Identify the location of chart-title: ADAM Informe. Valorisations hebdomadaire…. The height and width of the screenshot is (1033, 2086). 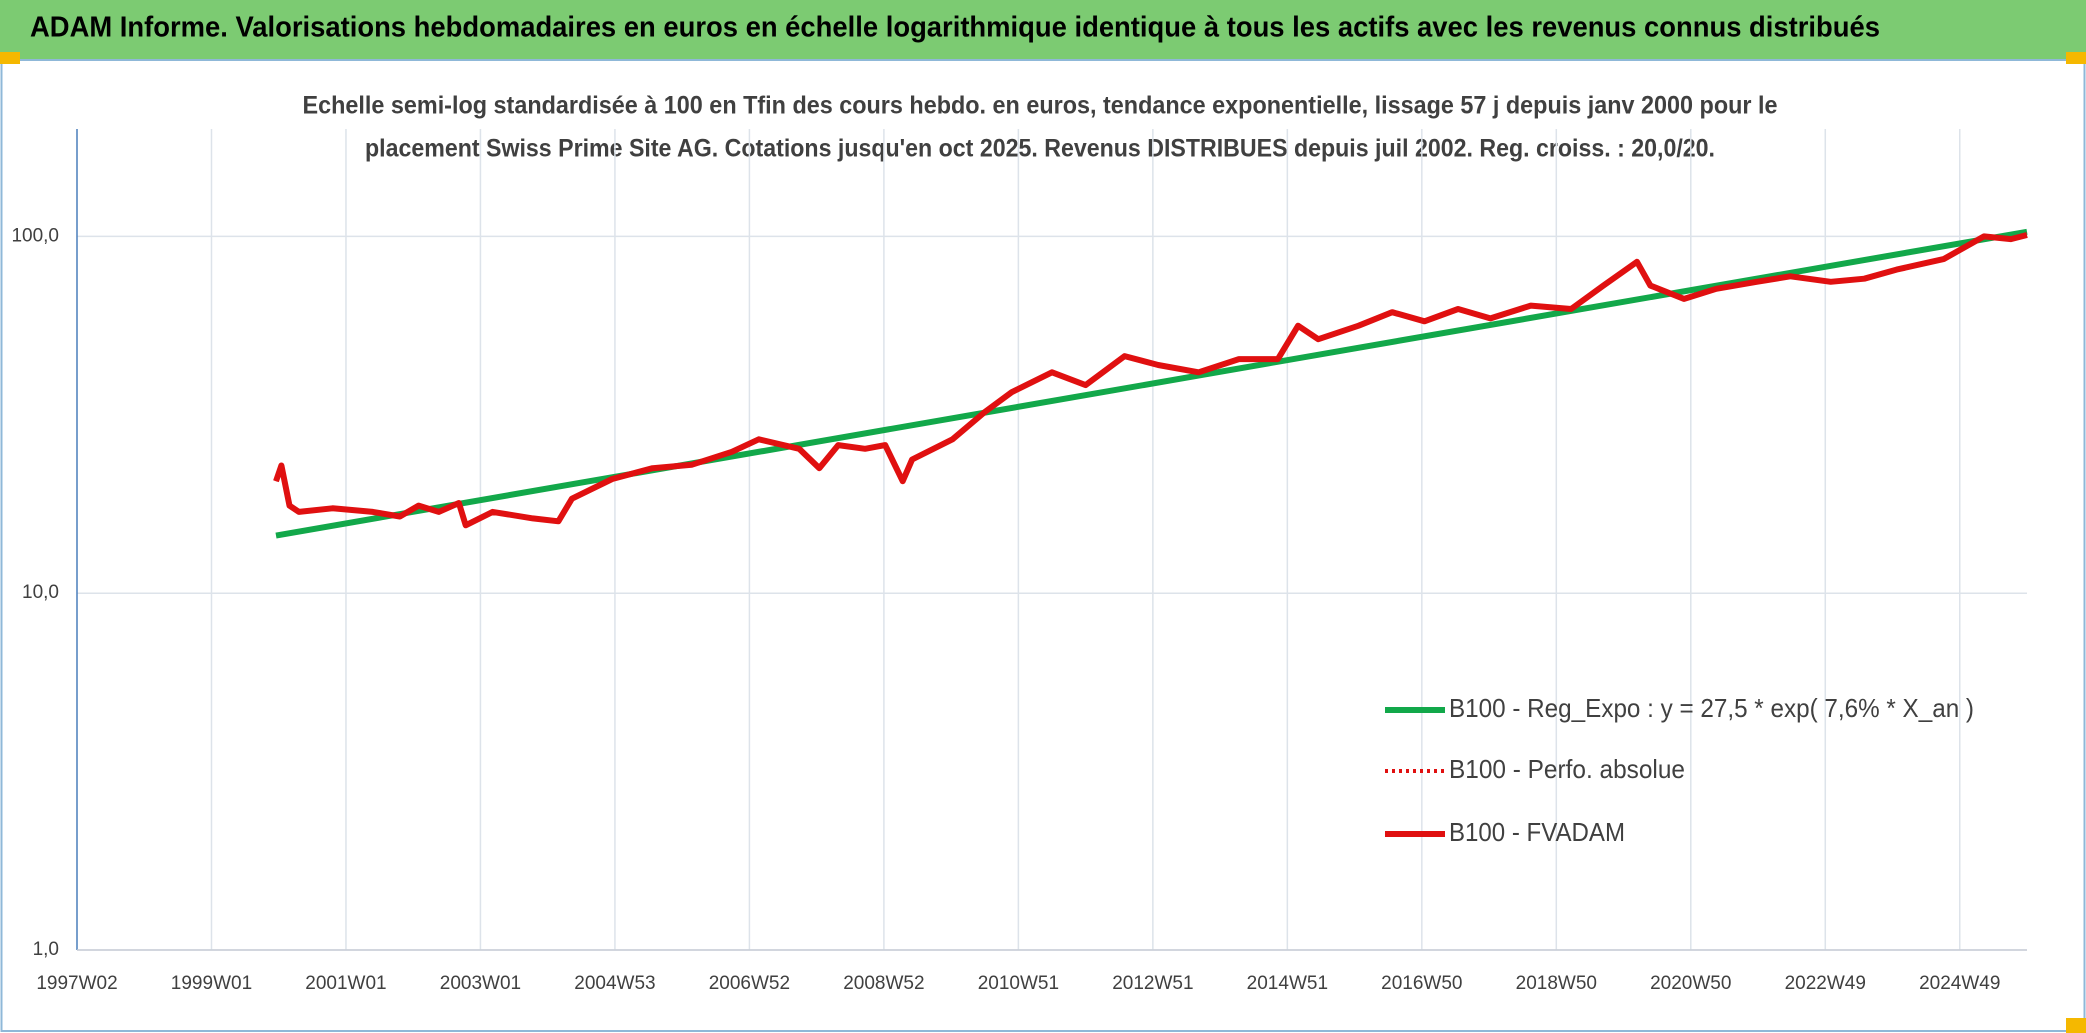
(955, 28).